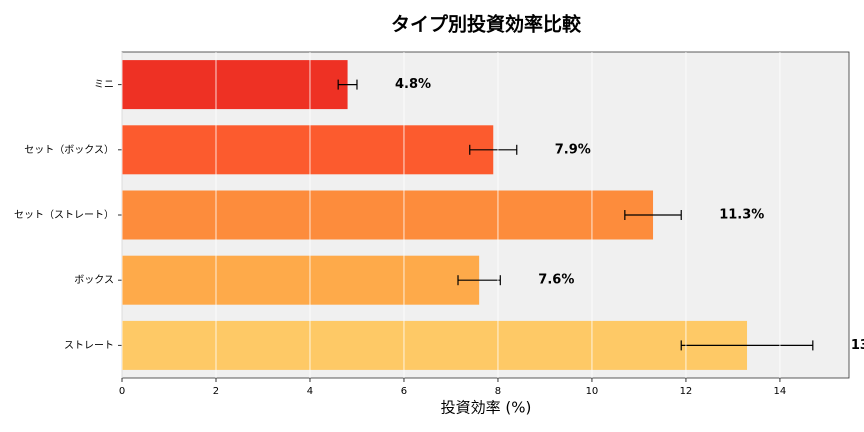 The width and height of the screenshot is (864, 432). What do you see at coordinates (498, 391) in the screenshot?
I see `x-tick-label: 8` at bounding box center [498, 391].